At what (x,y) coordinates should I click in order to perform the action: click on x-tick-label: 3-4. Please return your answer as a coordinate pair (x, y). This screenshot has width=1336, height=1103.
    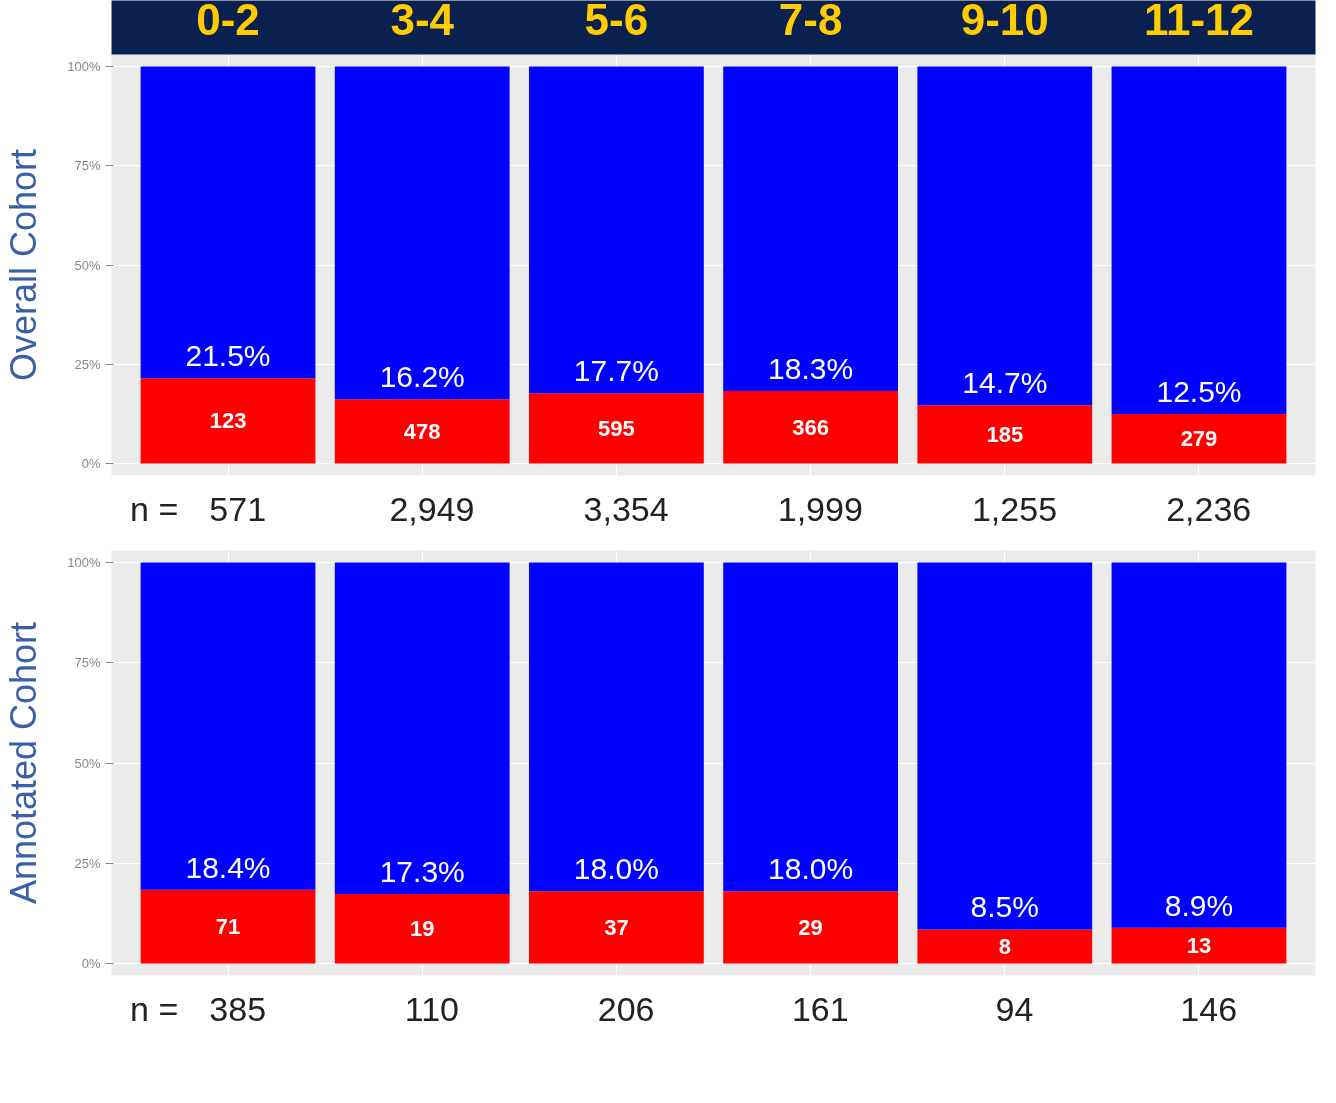
    Looking at the image, I should click on (422, 22).